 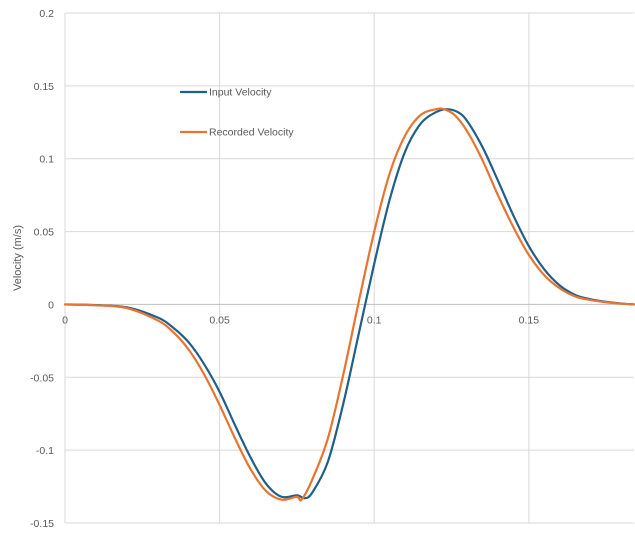 What do you see at coordinates (44, 233) in the screenshot?
I see `y-tick-label: 0.05` at bounding box center [44, 233].